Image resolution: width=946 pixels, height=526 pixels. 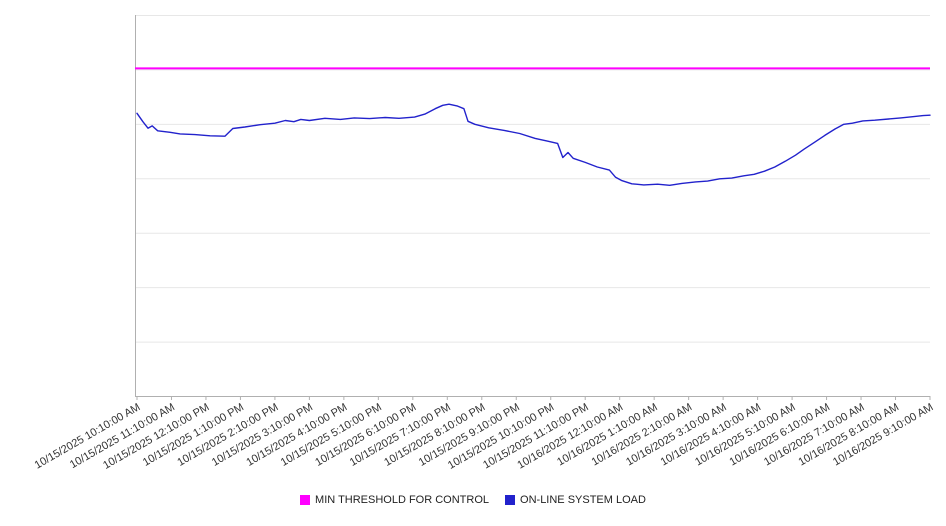 What do you see at coordinates (583, 500) in the screenshot?
I see `system-load-legend-label: ON-LINE SYSTEM LOAD` at bounding box center [583, 500].